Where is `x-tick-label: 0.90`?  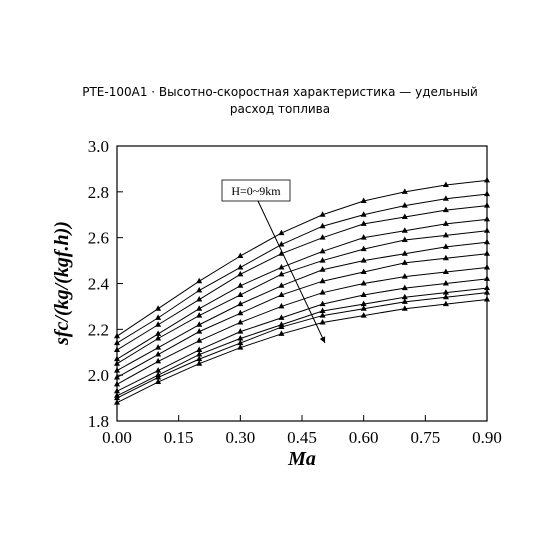
x-tick-label: 0.90 is located at coordinates (487, 437).